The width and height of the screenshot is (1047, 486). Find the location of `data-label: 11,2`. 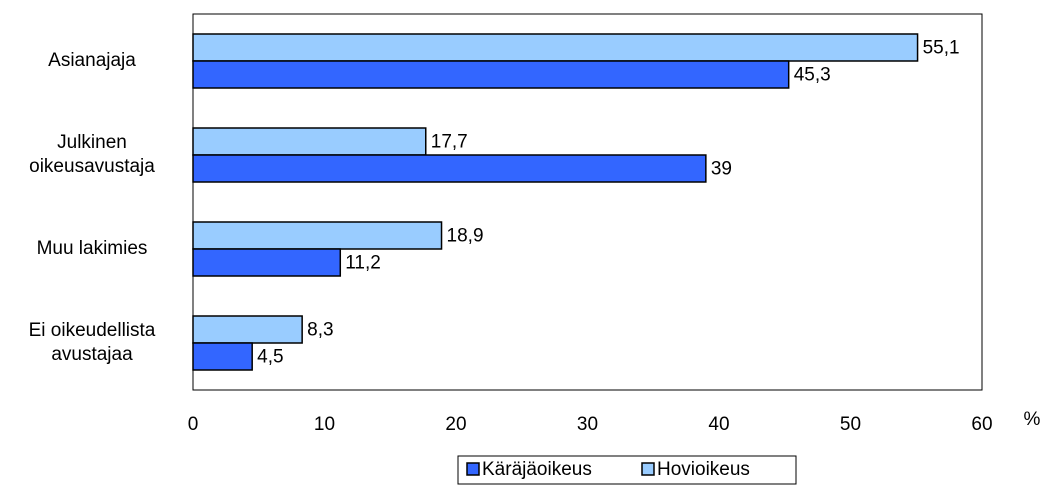

data-label: 11,2 is located at coordinates (363, 263).